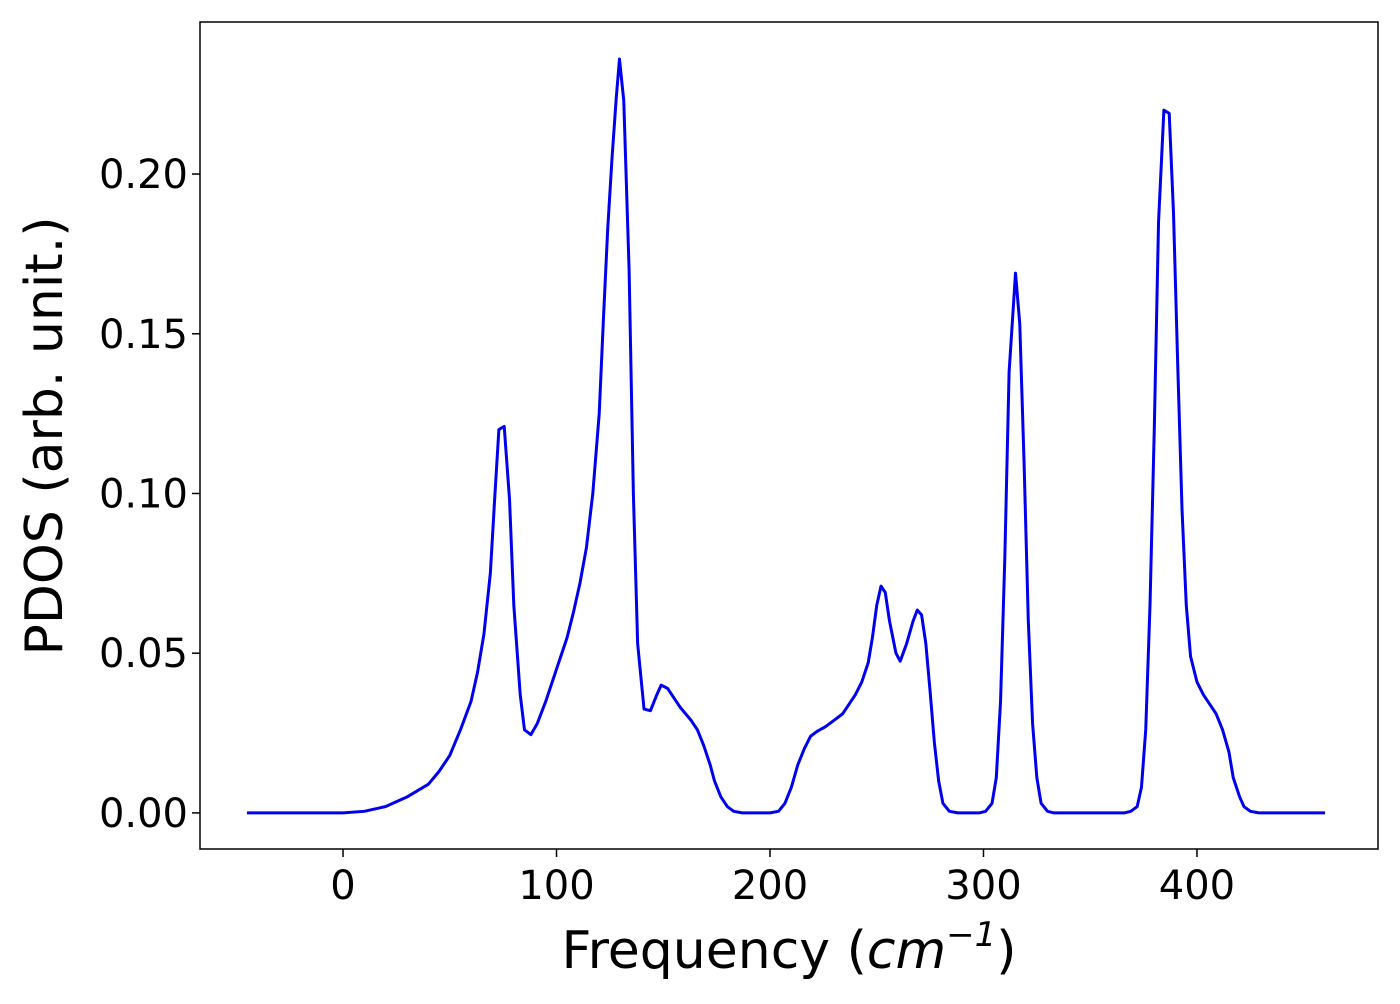 The height and width of the screenshot is (1004, 1400). I want to click on x-axis-label: Frequency (cm−1), so click(788, 948).